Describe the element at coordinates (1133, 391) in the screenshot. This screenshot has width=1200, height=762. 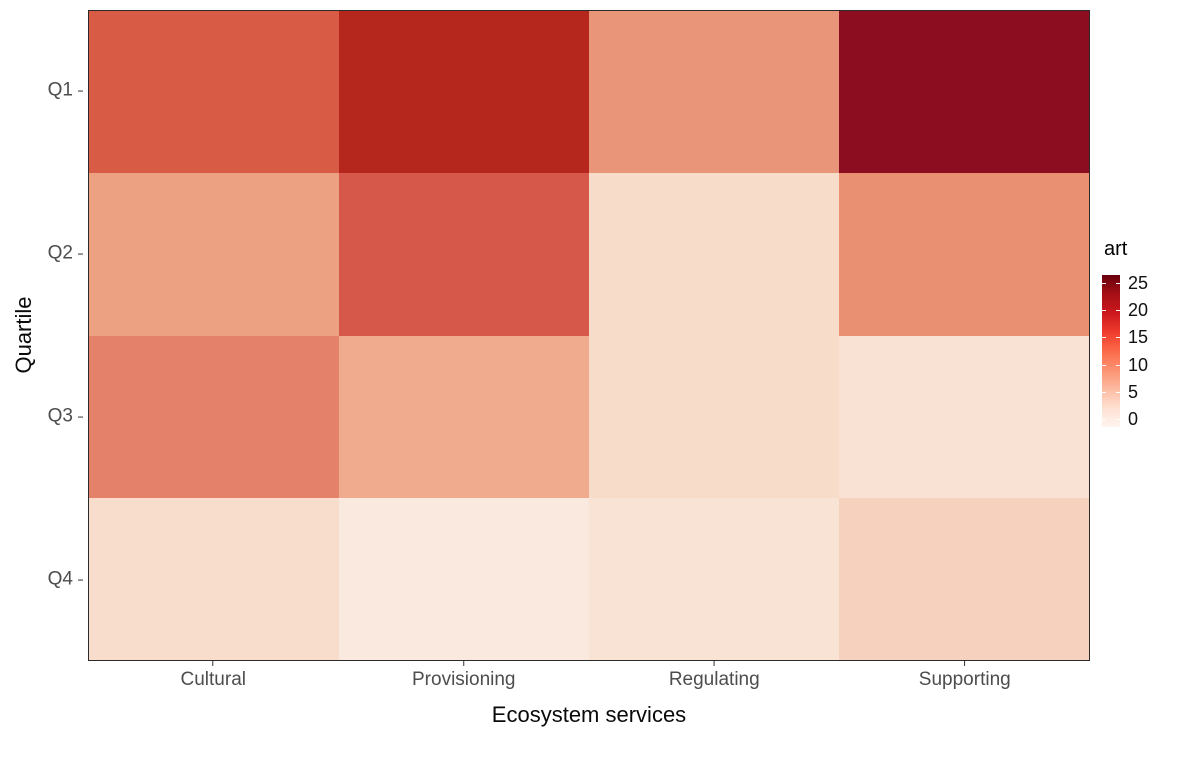
I see `legend-tick-label-5: 5` at that location.